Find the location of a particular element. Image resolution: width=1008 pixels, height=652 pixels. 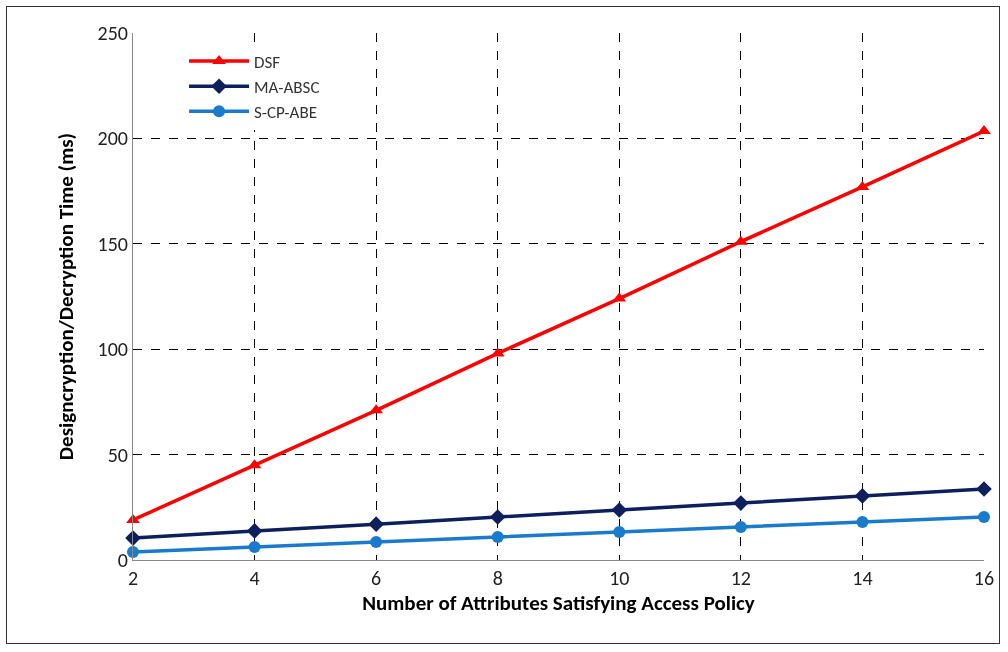

x-axis-title: Number of Attributes Satisfying Access Policy is located at coordinates (558, 603).